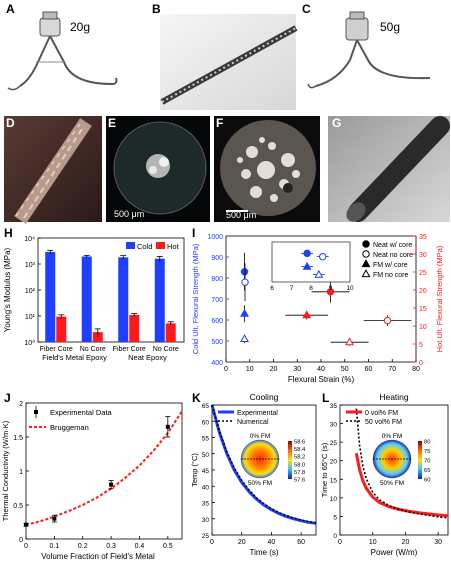 The image size is (451, 564). I want to click on y-tick-label: 10³, so click(30, 265).